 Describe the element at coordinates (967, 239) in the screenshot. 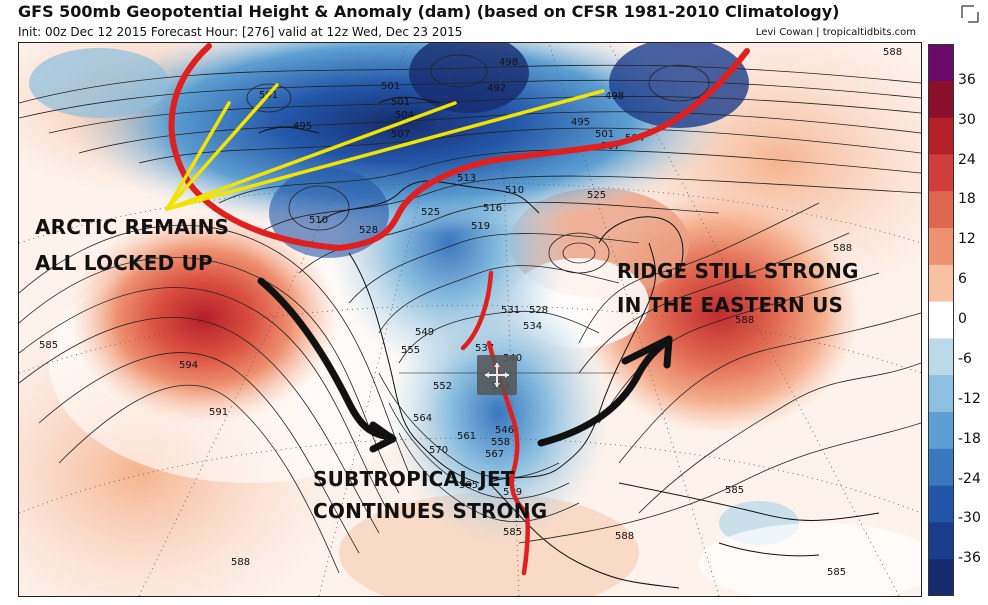

I see `colorbar-tick-label: 12` at that location.